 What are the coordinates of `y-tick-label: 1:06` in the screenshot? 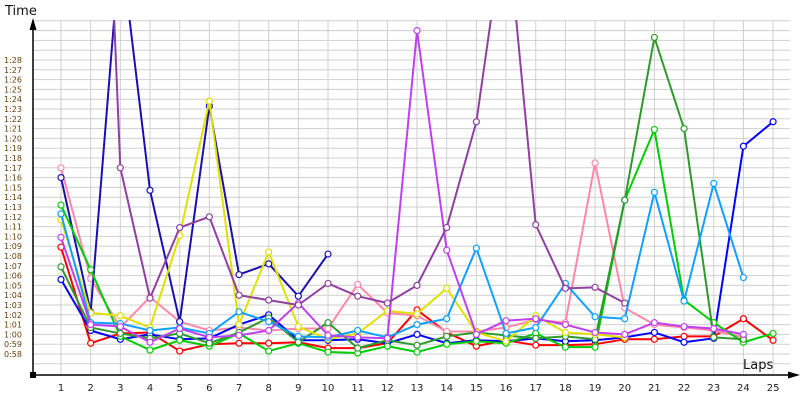 It's located at (13, 276).